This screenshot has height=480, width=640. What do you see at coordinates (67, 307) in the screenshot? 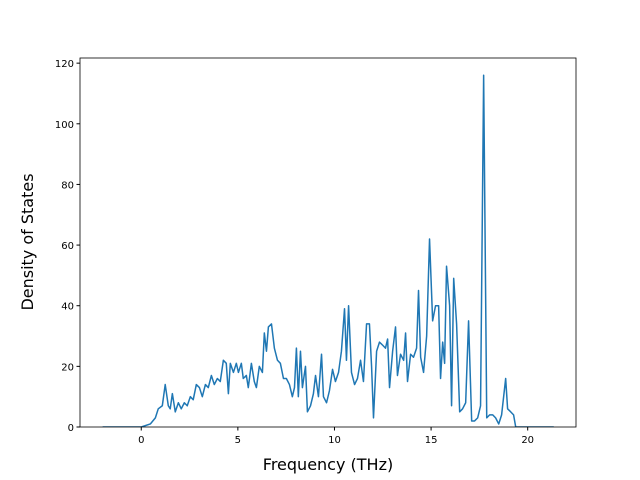
I see `y-tick-label: 40` at bounding box center [67, 307].